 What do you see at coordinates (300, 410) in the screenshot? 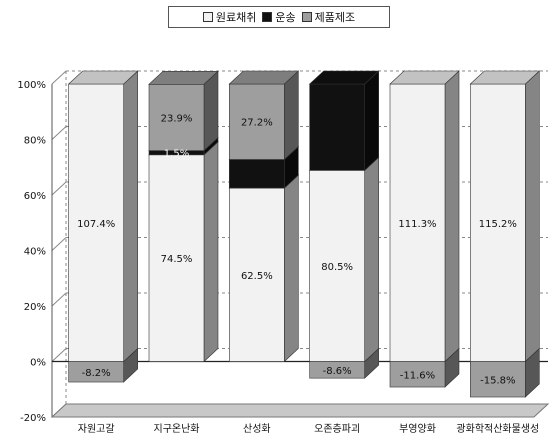
I see `chart-floor` at bounding box center [300, 410].